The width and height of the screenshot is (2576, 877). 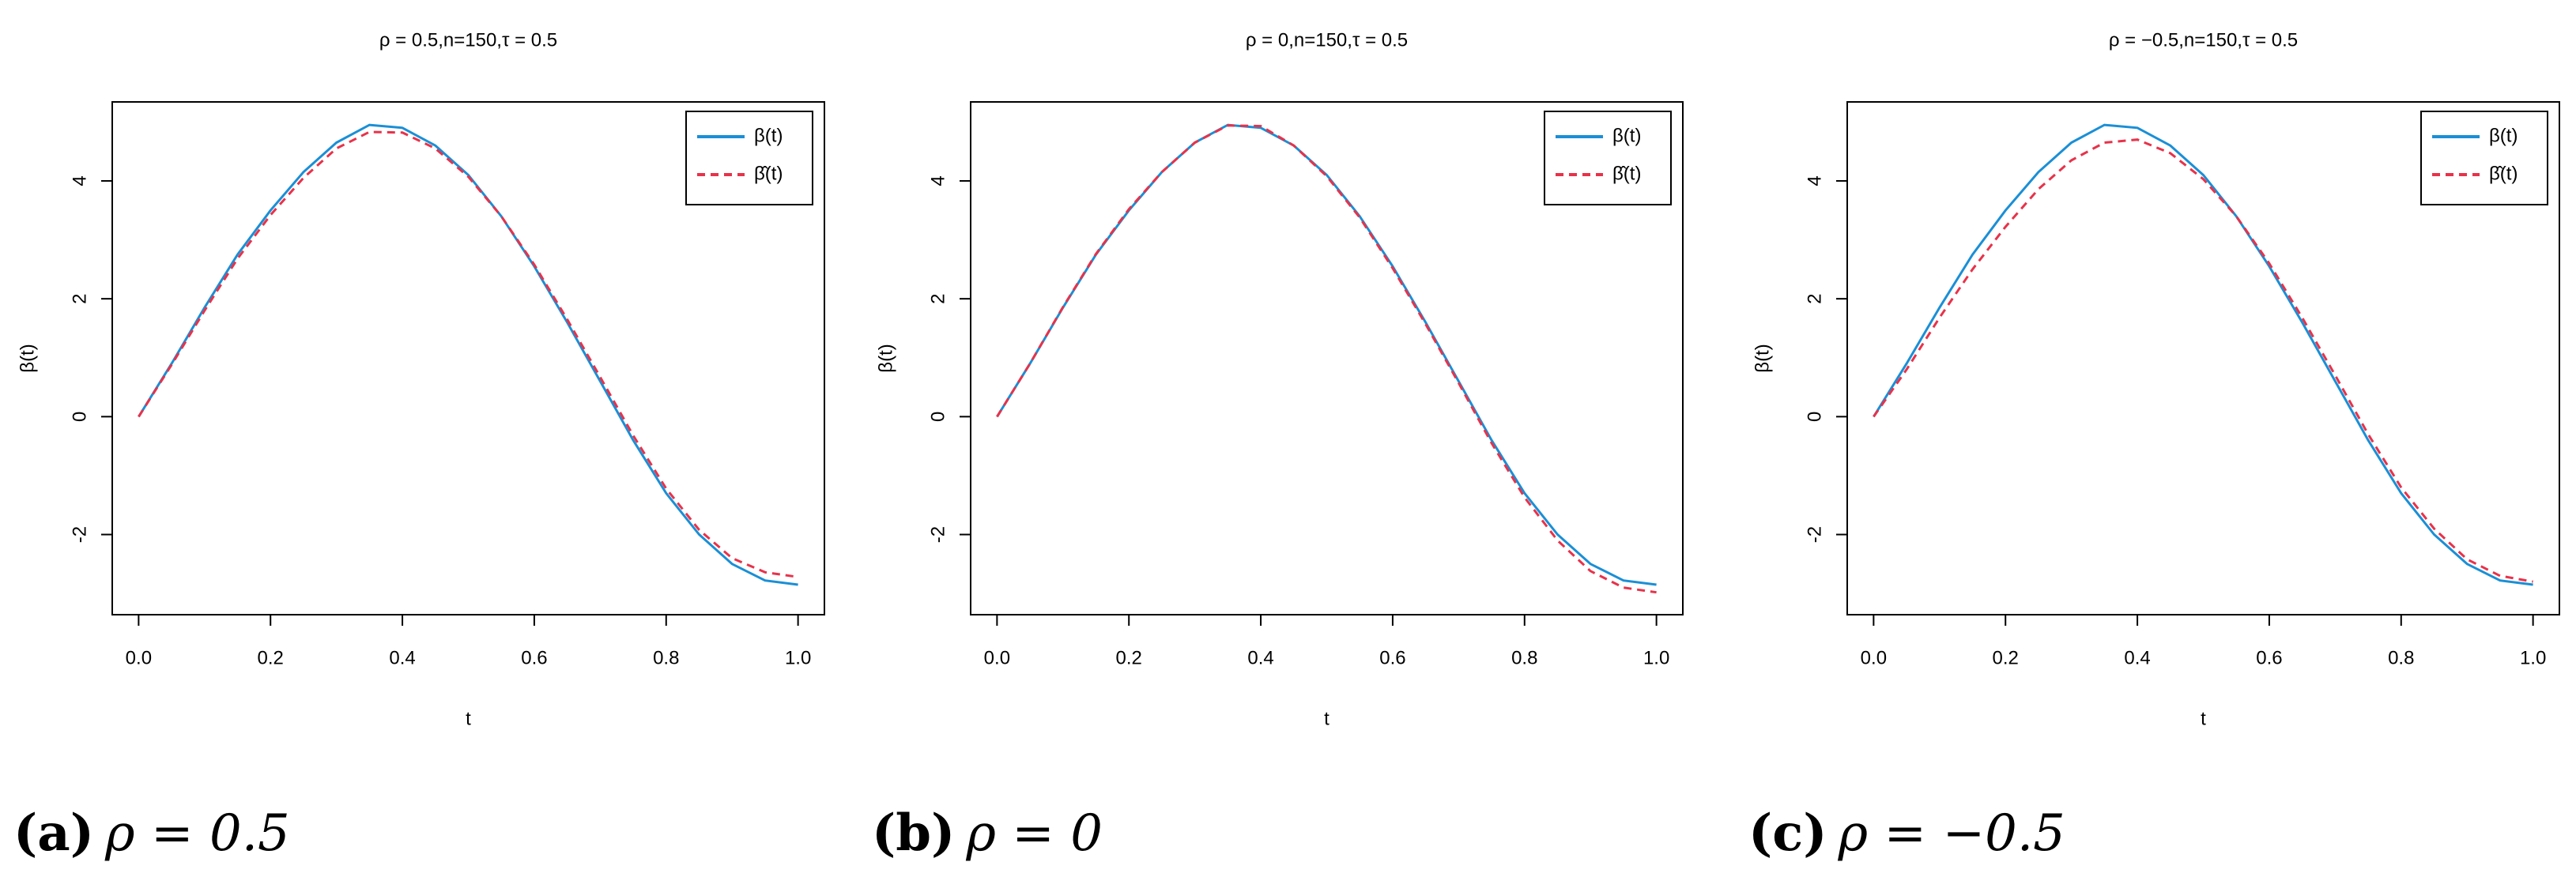 I want to click on caption: (a) ρ = 0.5, so click(x=151, y=834).